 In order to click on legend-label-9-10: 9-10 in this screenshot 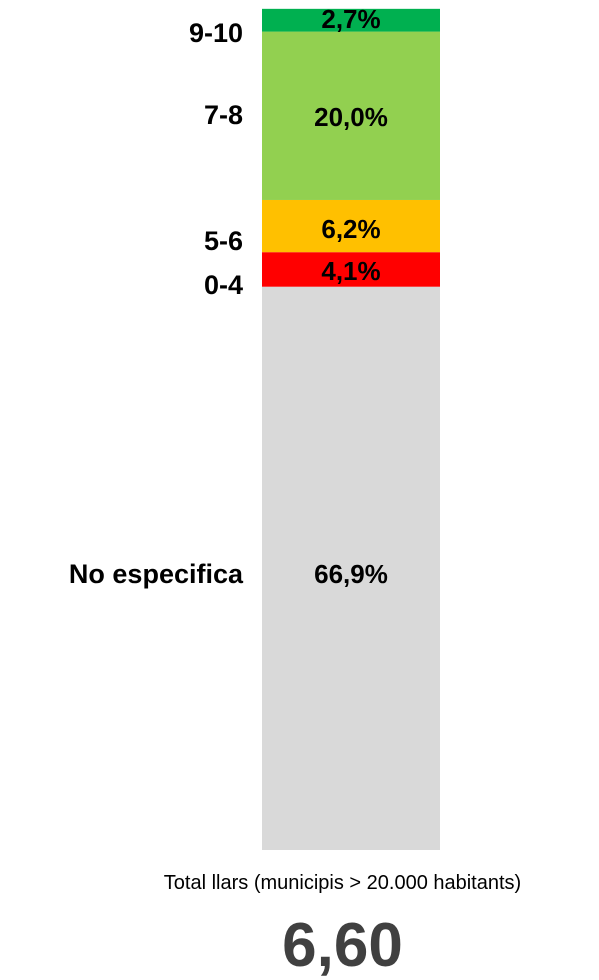, I will do `click(216, 33)`.